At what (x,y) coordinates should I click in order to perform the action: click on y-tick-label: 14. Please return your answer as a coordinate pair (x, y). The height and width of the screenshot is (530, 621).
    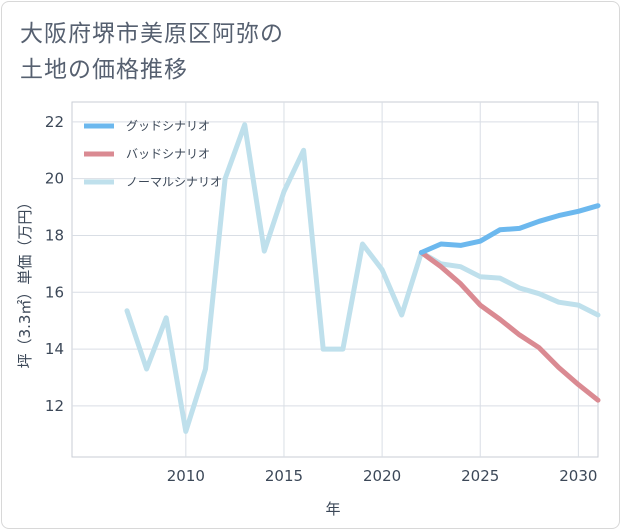
    Looking at the image, I should click on (54, 349).